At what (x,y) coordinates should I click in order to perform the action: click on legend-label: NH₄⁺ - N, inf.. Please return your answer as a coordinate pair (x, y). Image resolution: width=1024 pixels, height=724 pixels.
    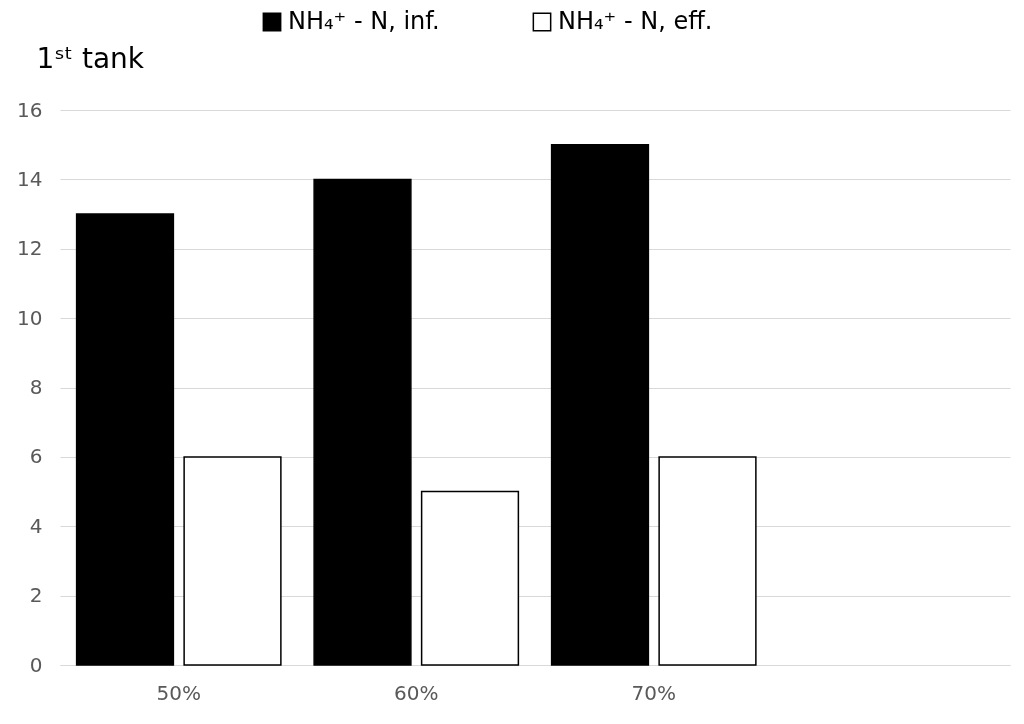
    Looking at the image, I should click on (364, 21).